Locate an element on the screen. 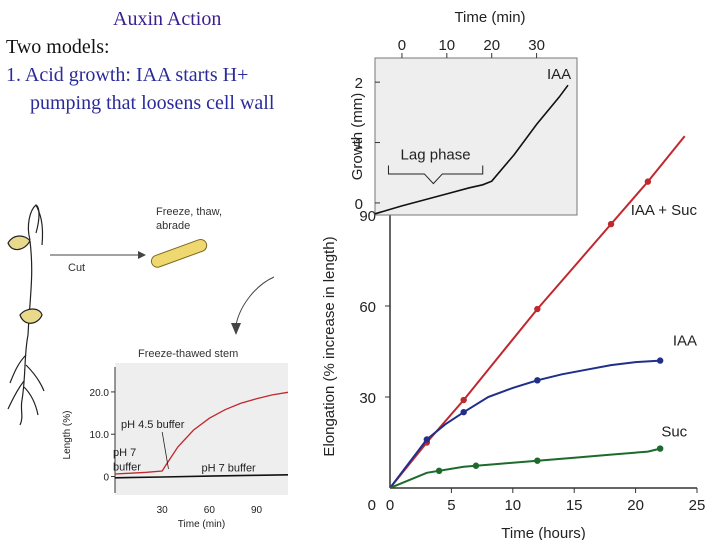 The width and height of the screenshot is (720, 540). left-series-line-ph-4-5-buffer is located at coordinates (201, 433).